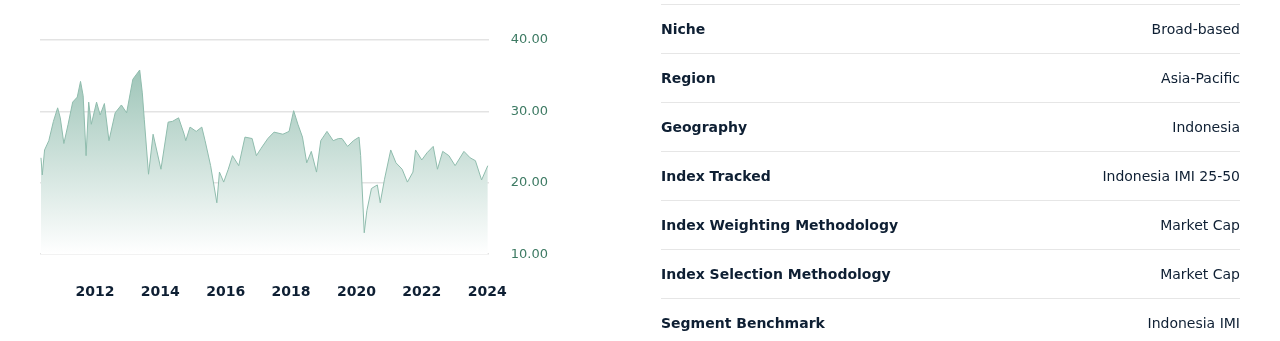 The width and height of the screenshot is (1280, 341). Describe the element at coordinates (743, 323) in the screenshot. I see `category-label: Segment Benchmark` at that location.